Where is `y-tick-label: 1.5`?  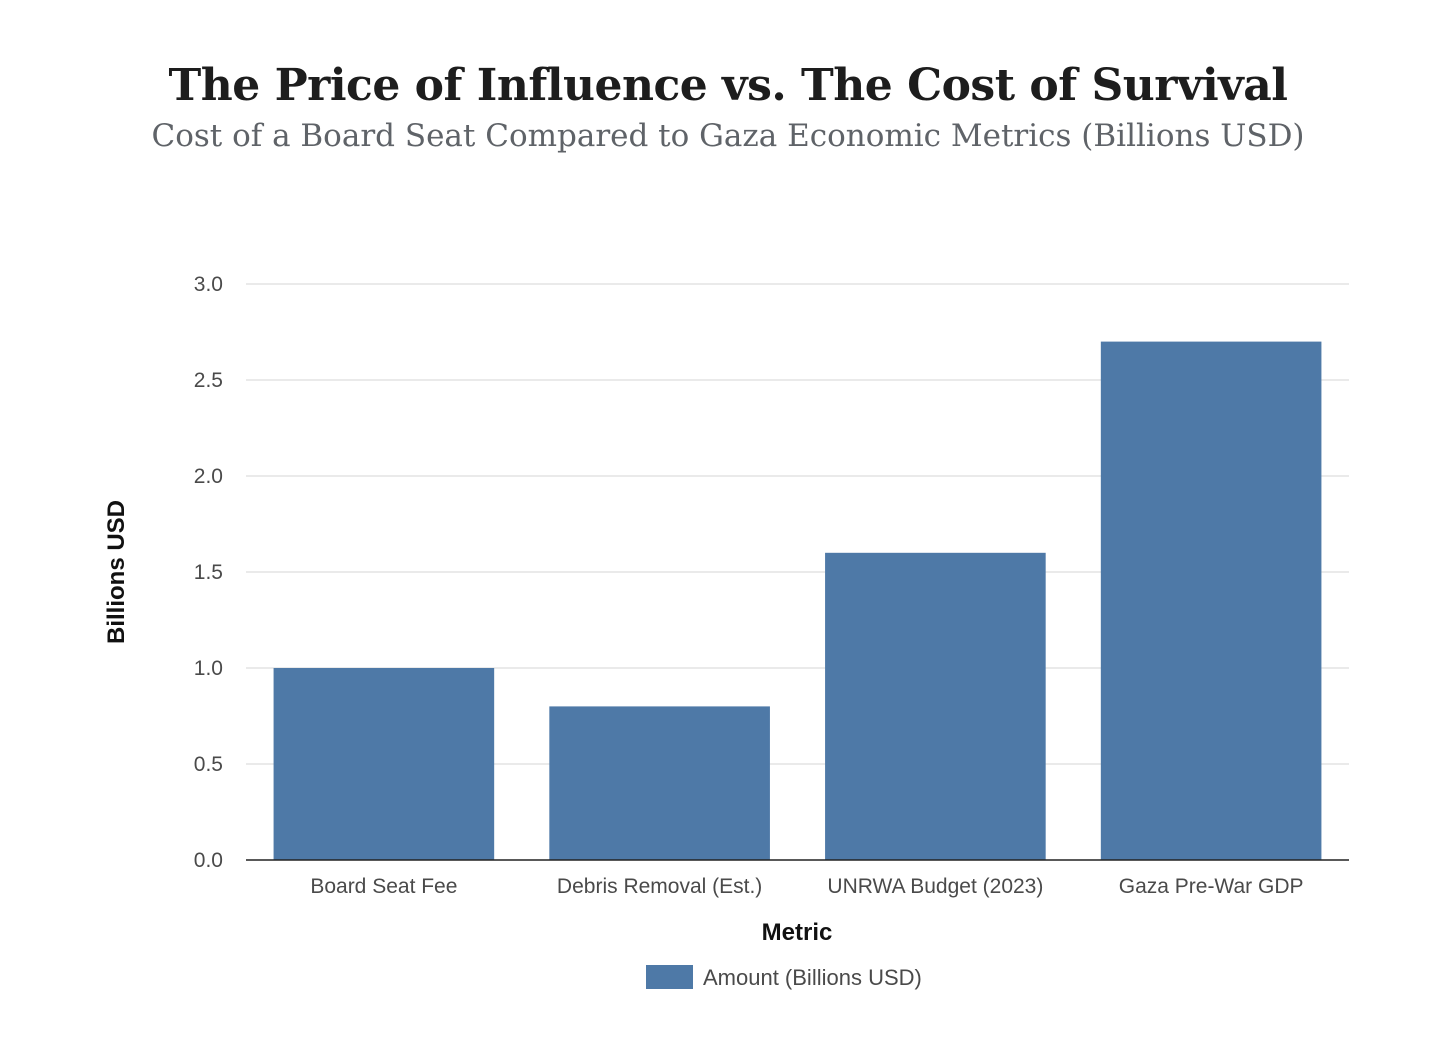
y-tick-label: 1.5 is located at coordinates (208, 572).